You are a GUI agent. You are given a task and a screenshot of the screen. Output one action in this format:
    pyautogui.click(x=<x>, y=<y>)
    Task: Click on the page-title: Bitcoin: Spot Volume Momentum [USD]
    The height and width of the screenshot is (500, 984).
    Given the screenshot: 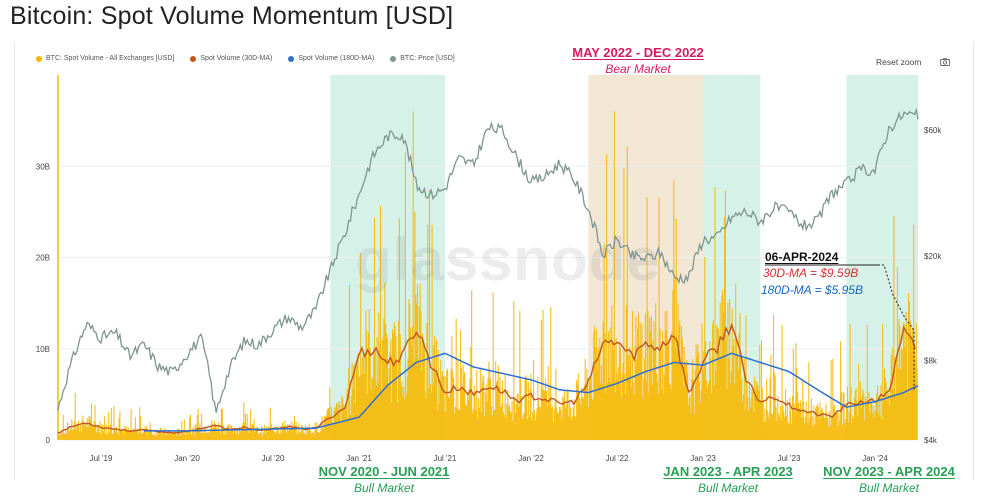 What is the action you would take?
    pyautogui.click(x=232, y=16)
    